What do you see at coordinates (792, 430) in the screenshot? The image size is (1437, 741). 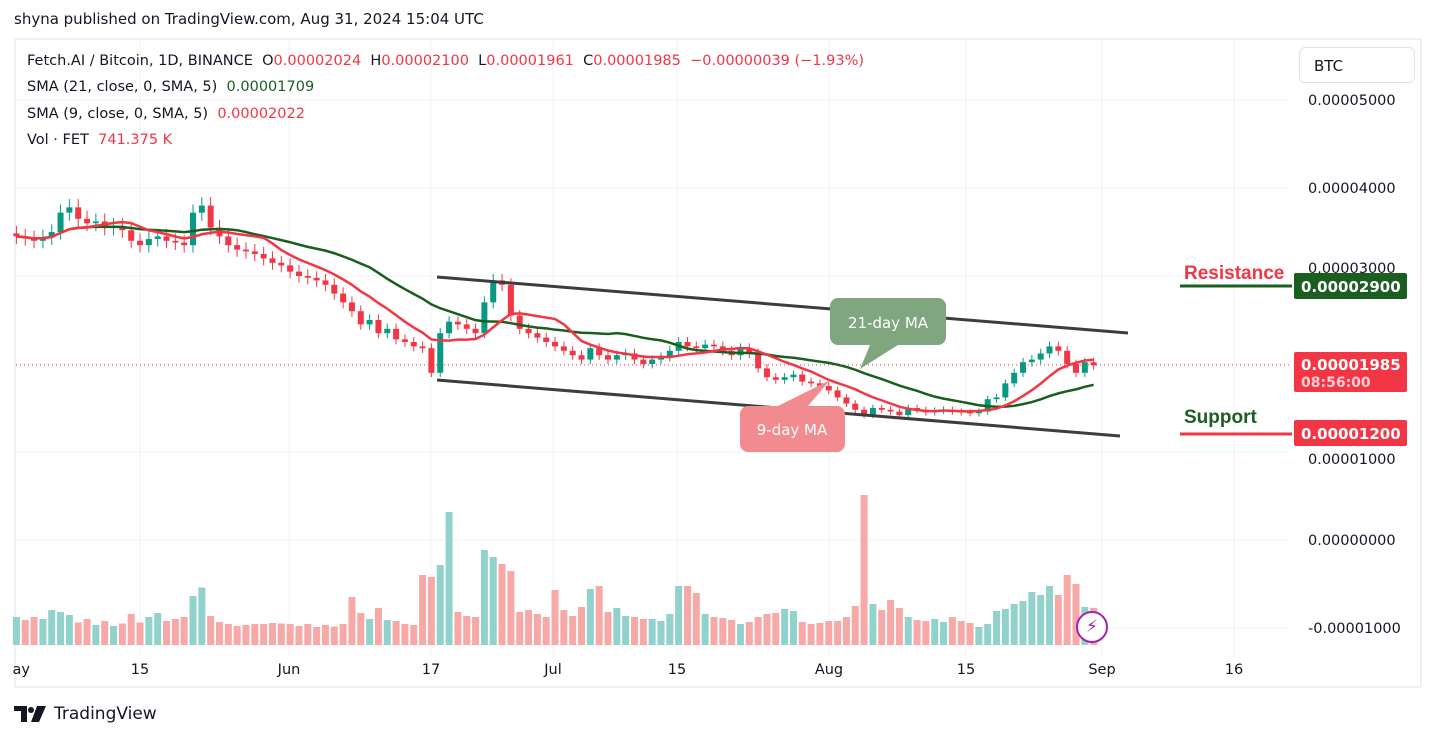 I see `ma9-callout-text: 9-day MA` at bounding box center [792, 430].